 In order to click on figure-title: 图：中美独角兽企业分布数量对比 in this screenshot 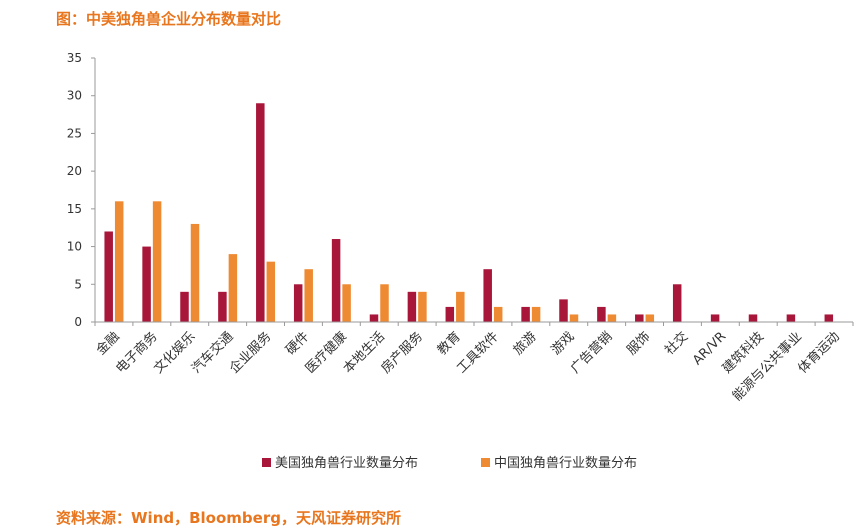, I will do `click(169, 19)`.